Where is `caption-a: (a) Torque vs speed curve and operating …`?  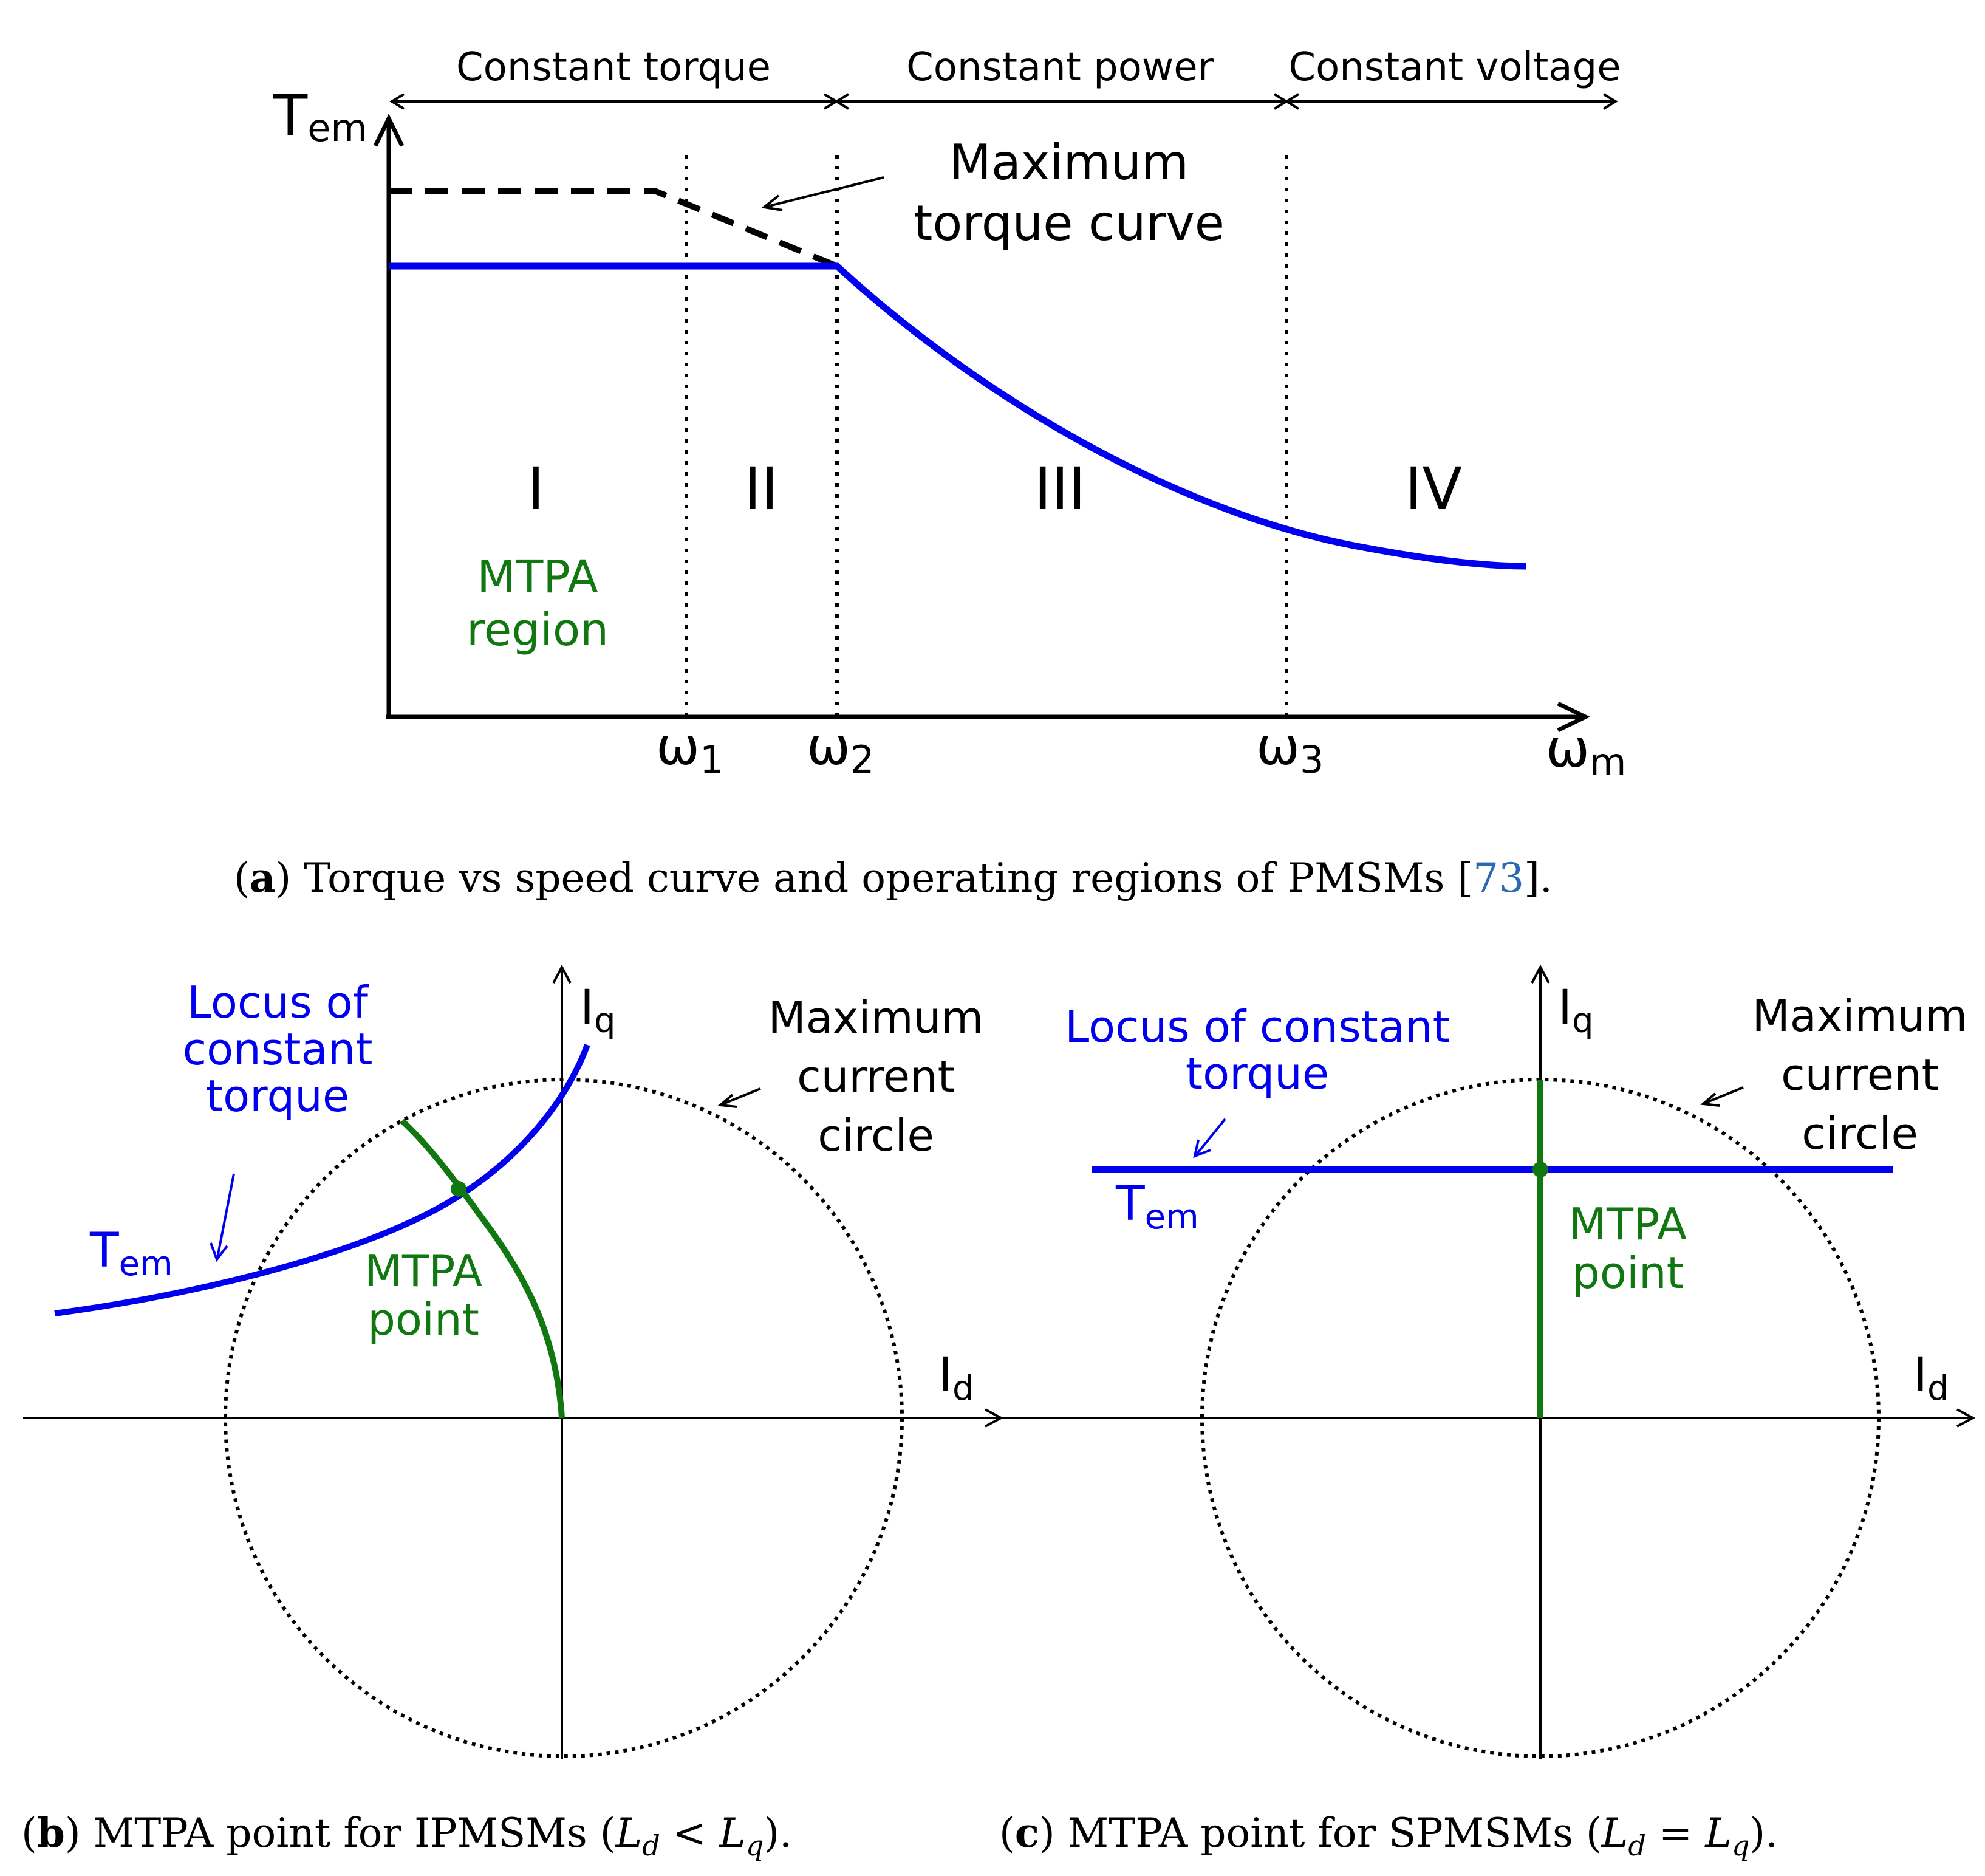
caption-a: (a) Torque vs speed curve and operating … is located at coordinates (893, 878).